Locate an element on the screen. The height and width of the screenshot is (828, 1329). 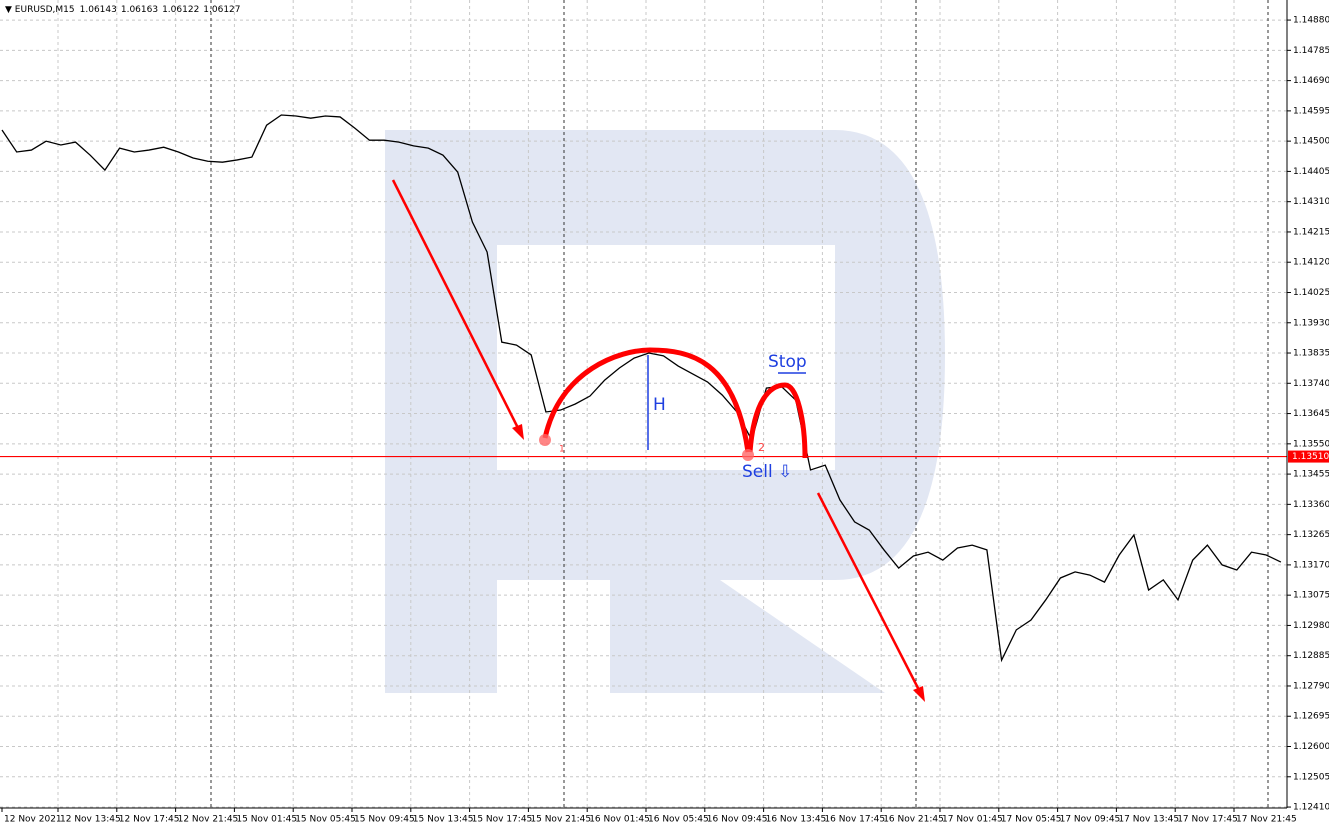
x-tick-label: 12 Nov 13:45 is located at coordinates (90, 820).